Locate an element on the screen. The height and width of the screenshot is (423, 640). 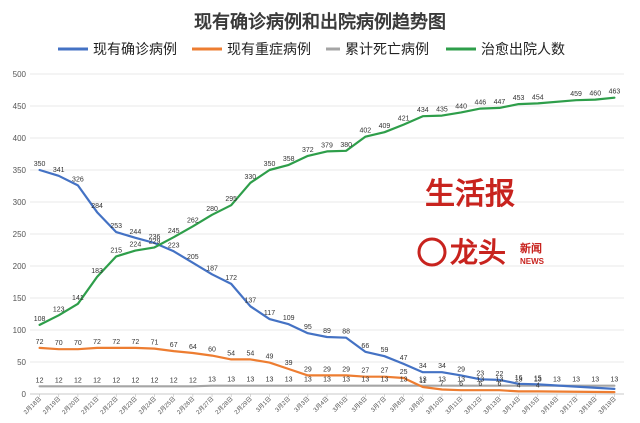
data-label-recovered: 446 is located at coordinates (480, 103).